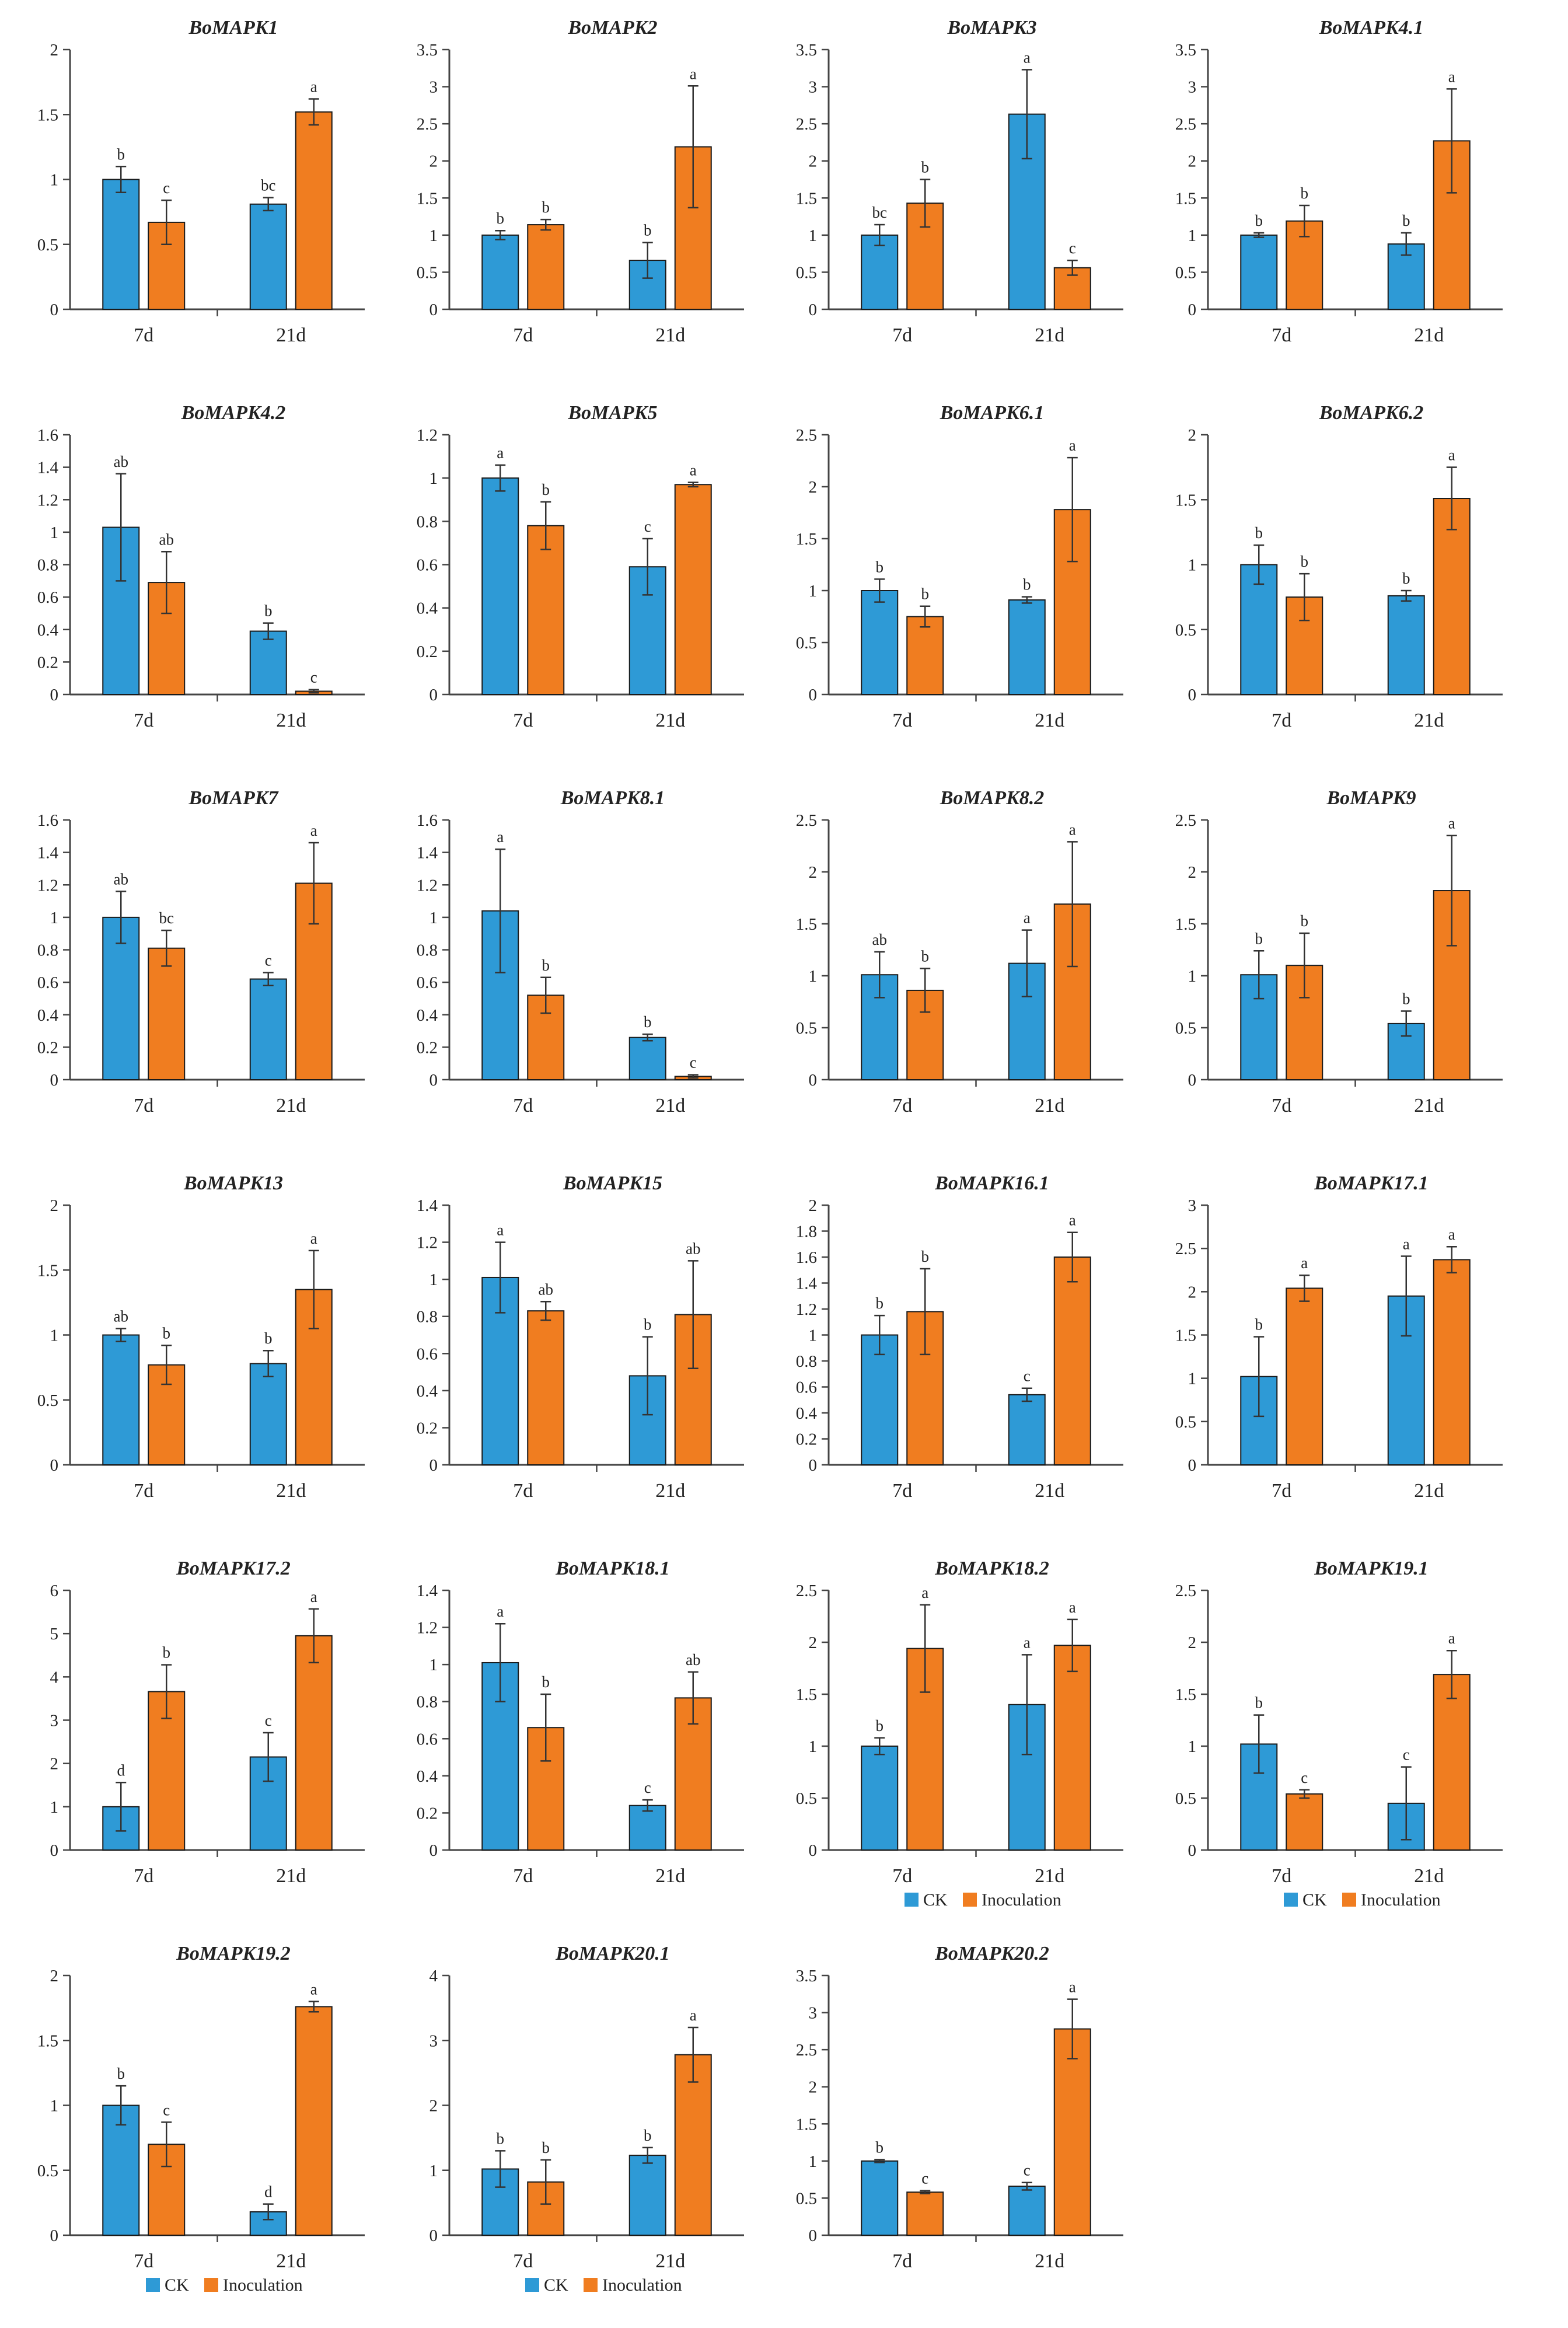 The width and height of the screenshot is (1568, 2328). I want to click on legend-swatch-inoculation, so click(211, 2285).